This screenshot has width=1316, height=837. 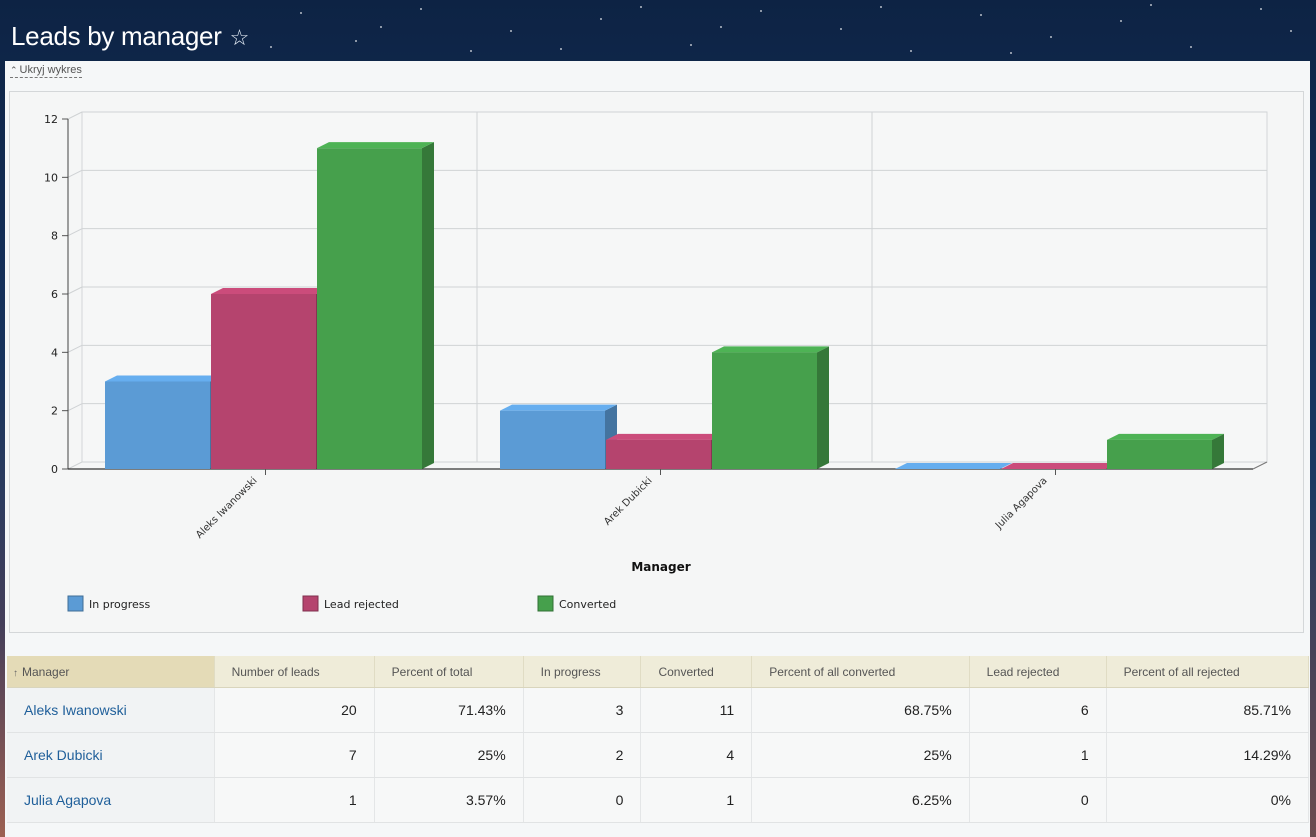 What do you see at coordinates (696, 710) in the screenshot?
I see `cell-converted: 11` at bounding box center [696, 710].